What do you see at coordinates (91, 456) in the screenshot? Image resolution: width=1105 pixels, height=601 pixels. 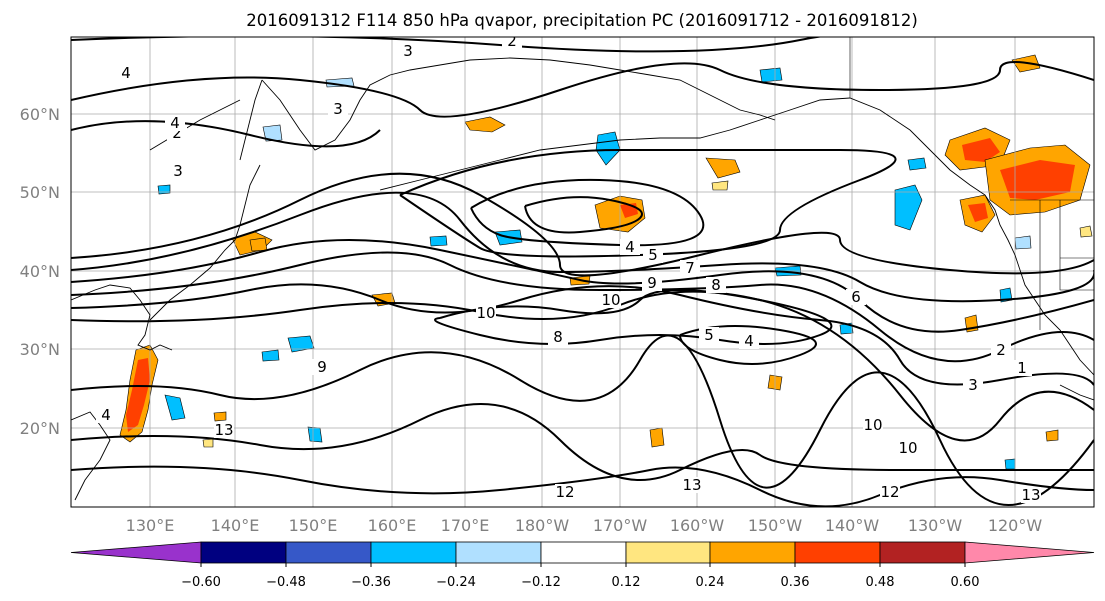 I see `coastline-korea-china` at bounding box center [91, 456].